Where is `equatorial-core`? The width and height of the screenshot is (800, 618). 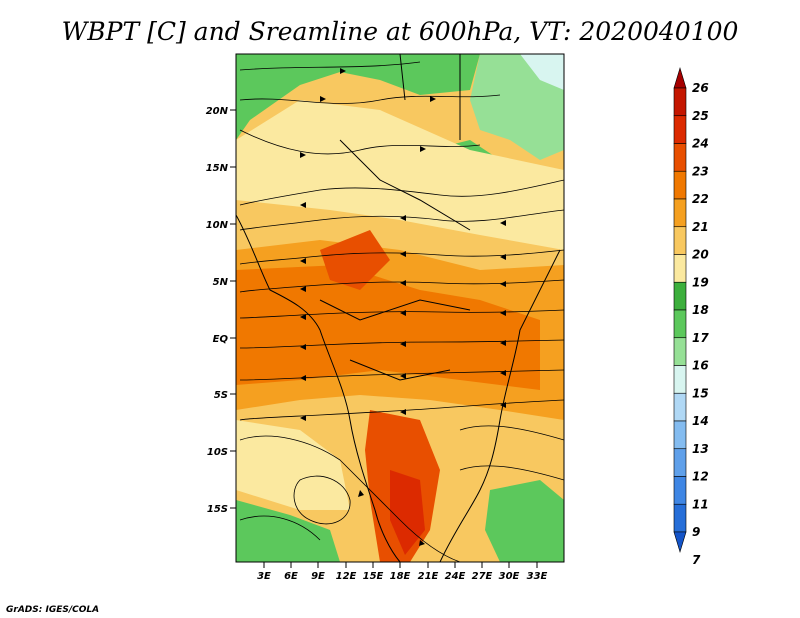 equatorial-core is located at coordinates (388, 327).